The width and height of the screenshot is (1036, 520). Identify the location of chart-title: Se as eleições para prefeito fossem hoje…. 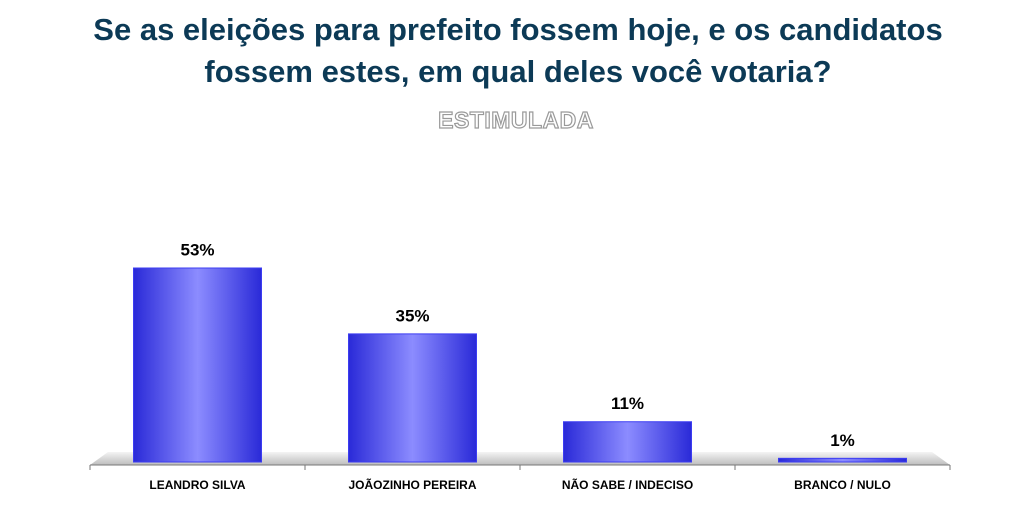
(517, 29).